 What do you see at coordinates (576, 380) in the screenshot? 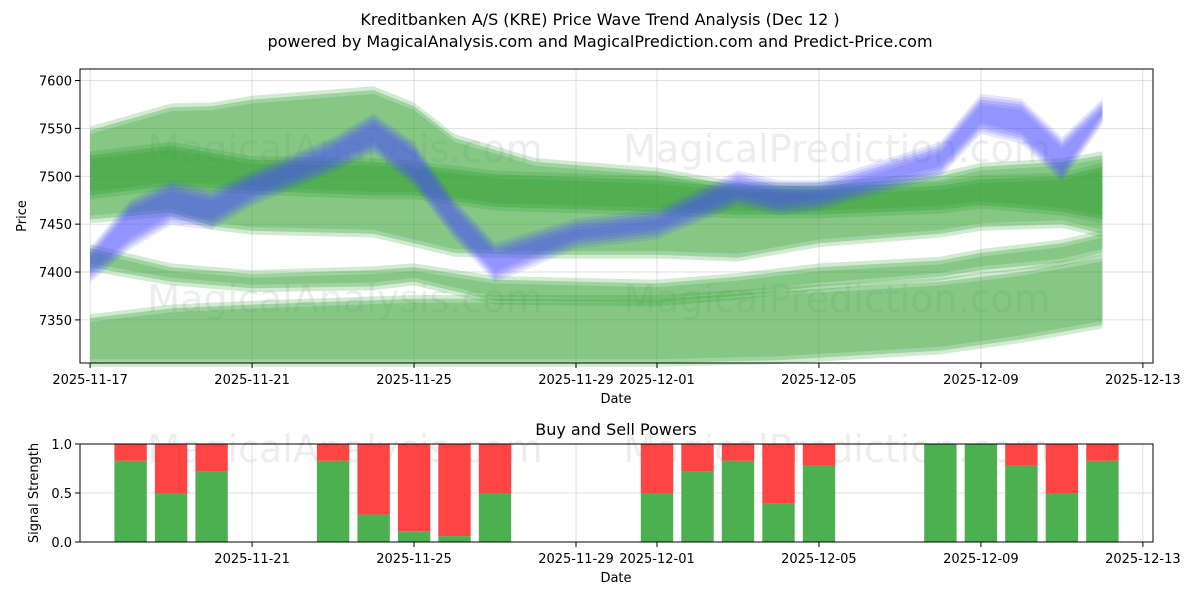
I see `price-x-tick-label: 2025-11-29` at bounding box center [576, 380].